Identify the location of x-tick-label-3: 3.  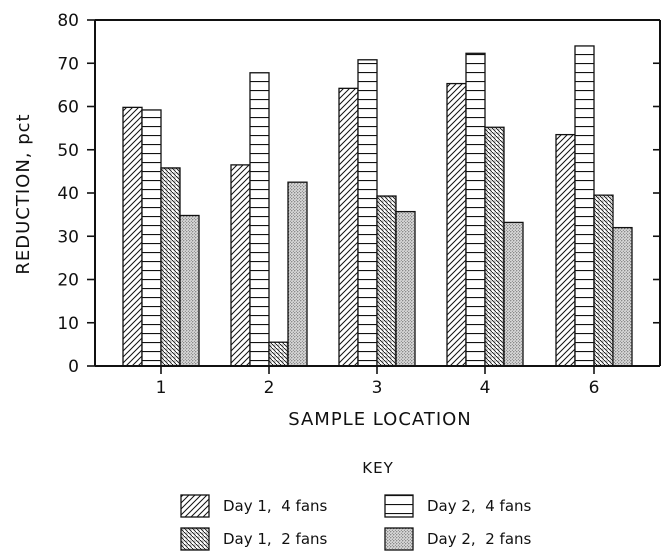
(377, 388).